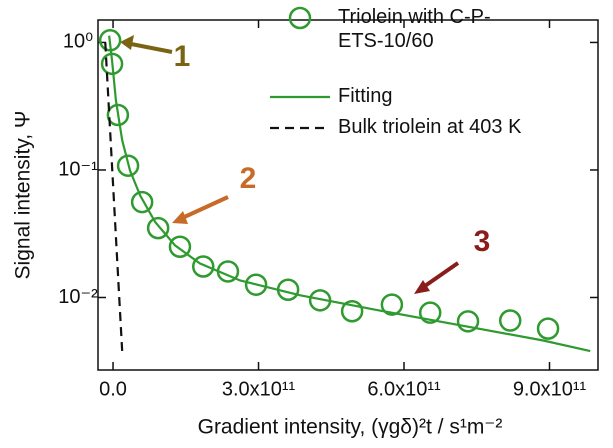 This screenshot has height=448, width=613. What do you see at coordinates (350, 427) in the screenshot?
I see `x-axis-title: Gradient intensity, (γgδ)²t / s¹m⁻²` at bounding box center [350, 427].